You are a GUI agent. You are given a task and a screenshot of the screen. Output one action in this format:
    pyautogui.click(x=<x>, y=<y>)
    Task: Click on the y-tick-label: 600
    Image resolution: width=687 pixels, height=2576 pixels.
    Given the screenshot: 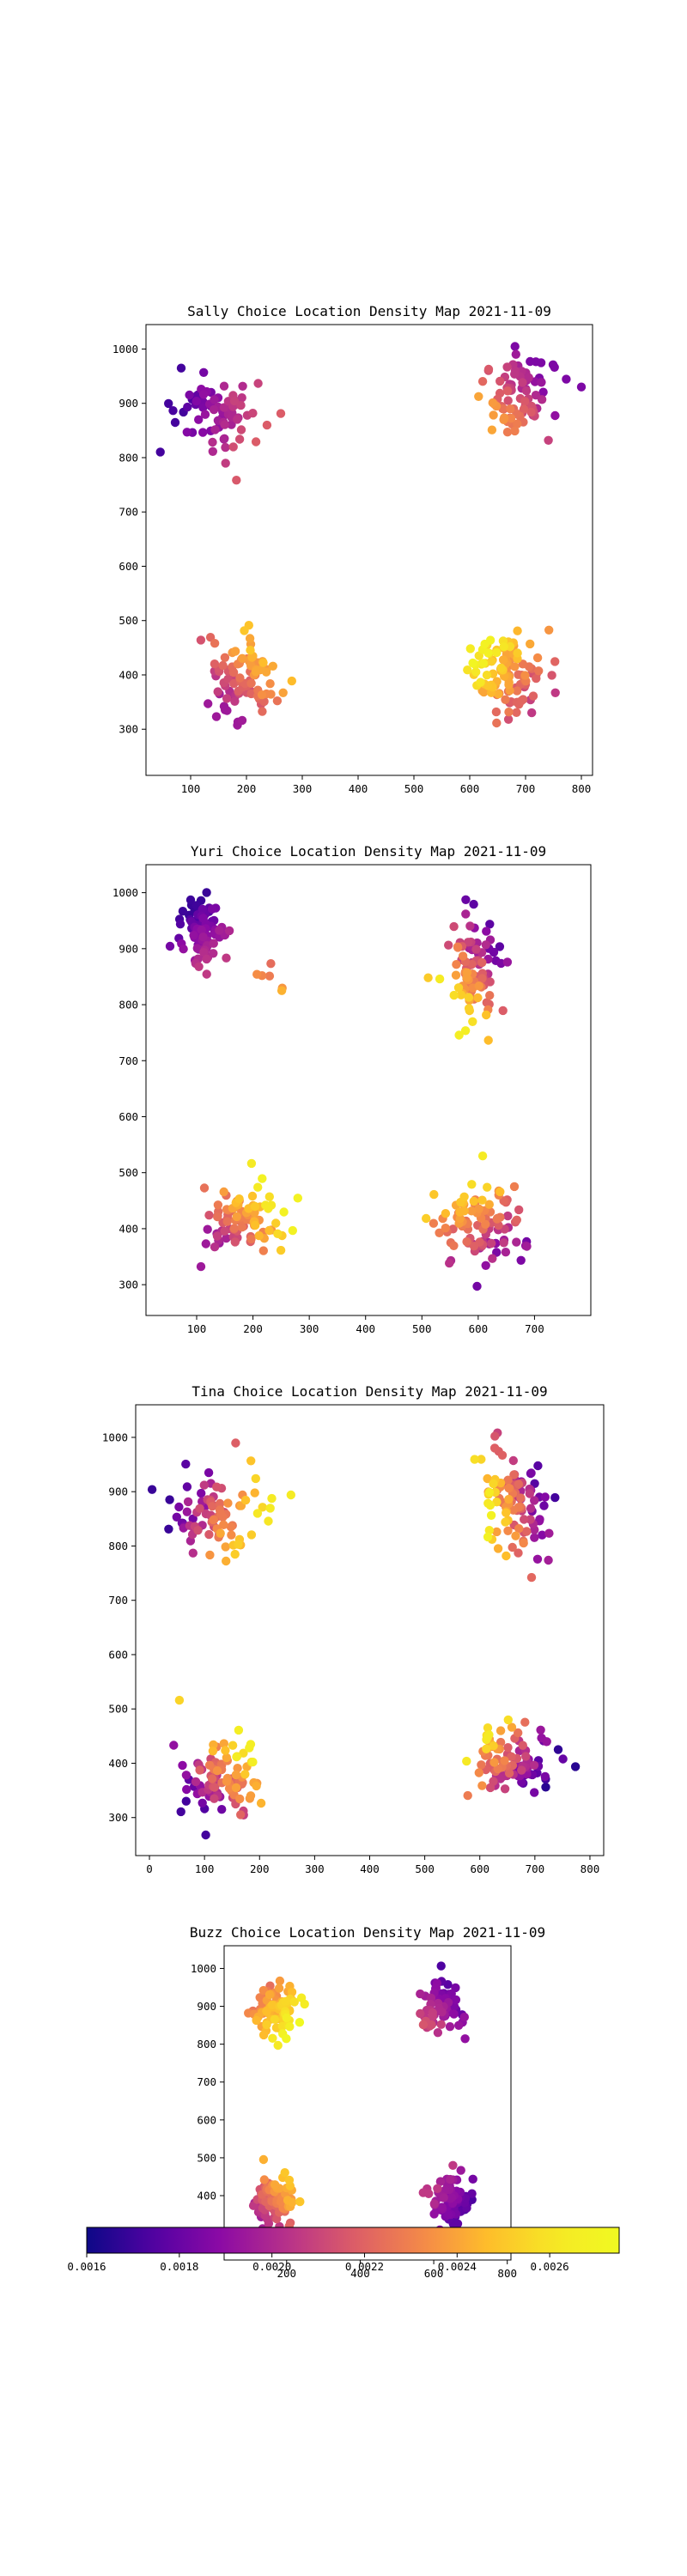 What is the action you would take?
    pyautogui.click(x=206, y=2119)
    